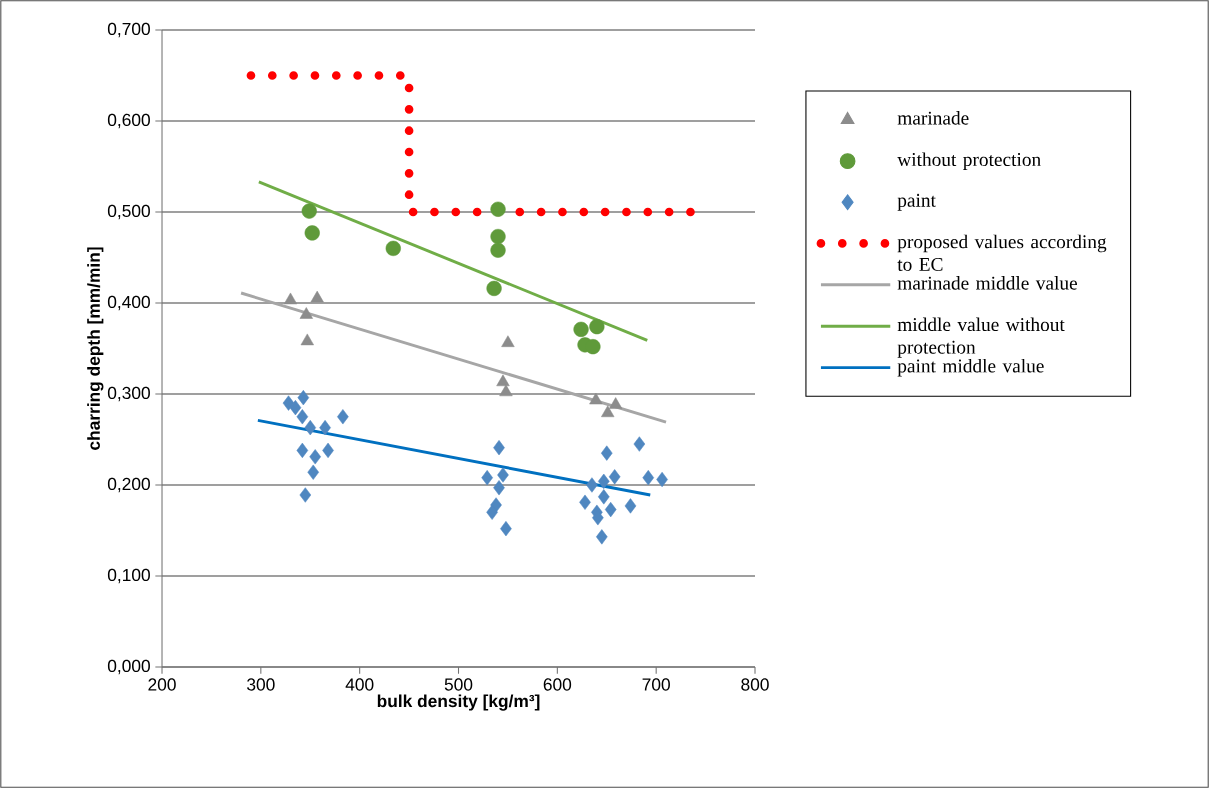 The image size is (1209, 788). I want to click on x-tick-label: 300, so click(261, 684).